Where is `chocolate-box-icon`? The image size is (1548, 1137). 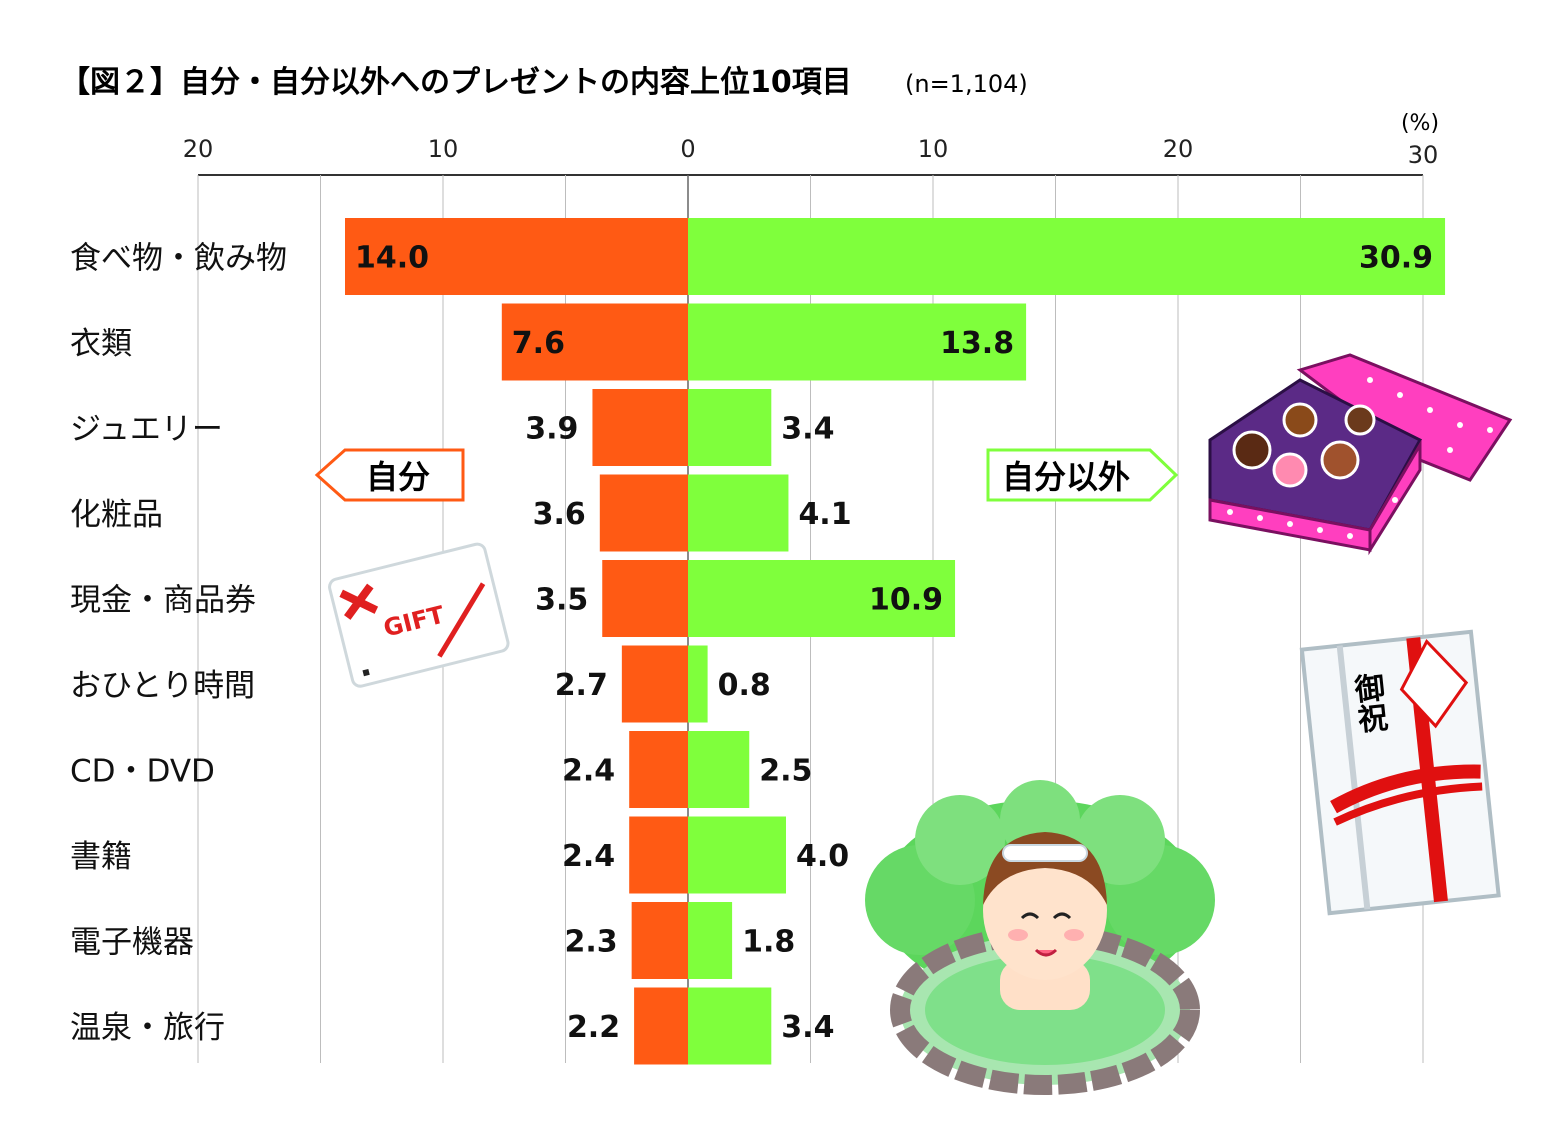 chocolate-box-icon is located at coordinates (1360, 454).